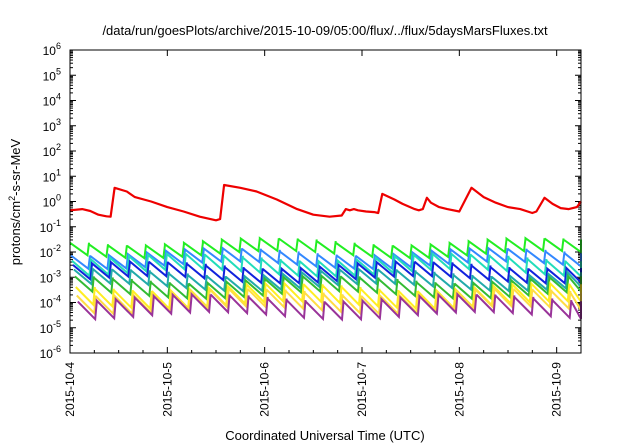  I want to click on y-tick-exp: -6, so click(57, 349).